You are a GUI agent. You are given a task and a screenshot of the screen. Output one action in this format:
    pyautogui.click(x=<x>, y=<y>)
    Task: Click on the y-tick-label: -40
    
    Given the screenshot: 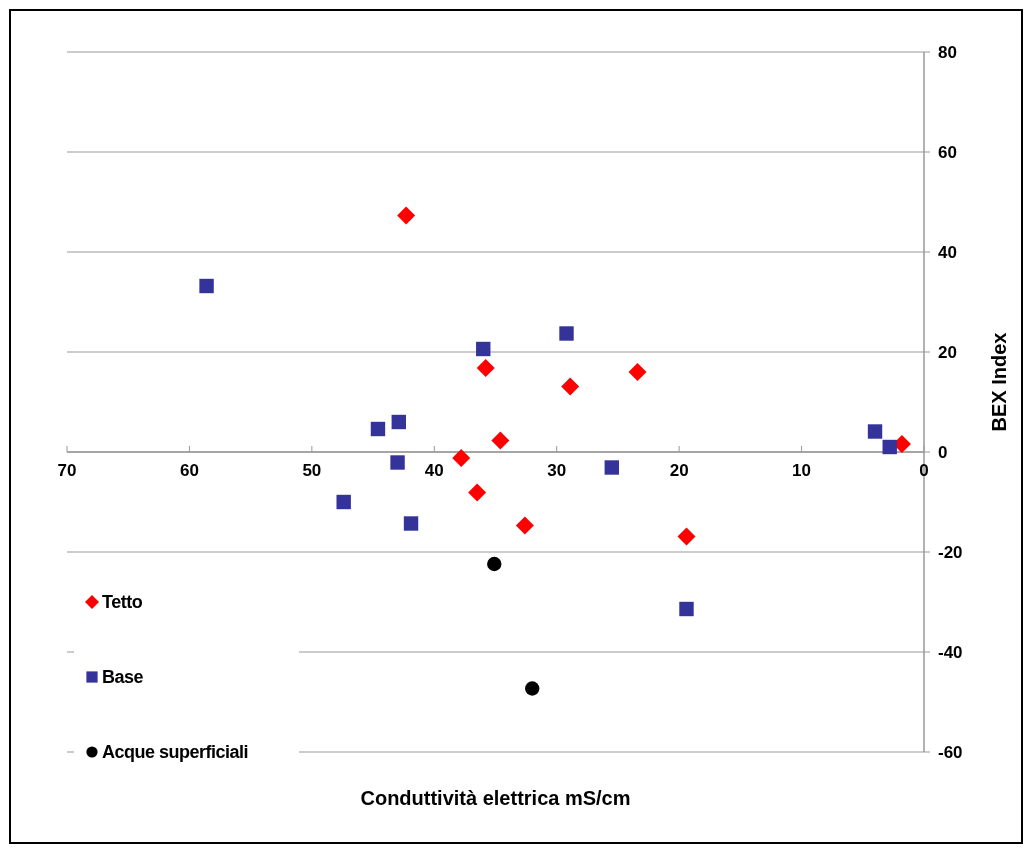 What is the action you would take?
    pyautogui.click(x=950, y=652)
    